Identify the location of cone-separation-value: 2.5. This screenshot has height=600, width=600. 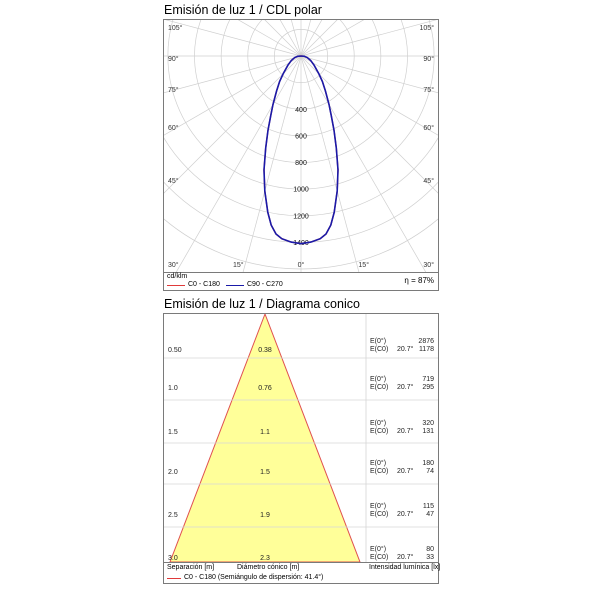
(173, 515).